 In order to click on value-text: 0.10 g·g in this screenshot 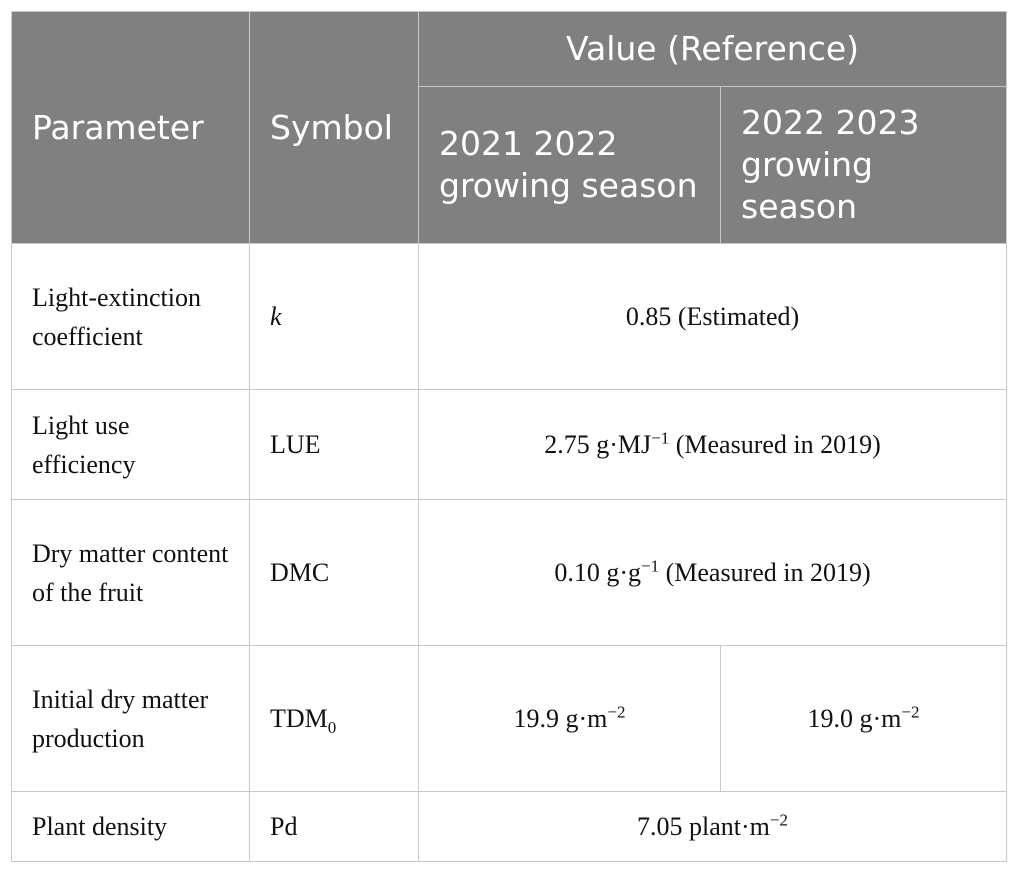, I will do `click(598, 572)`.